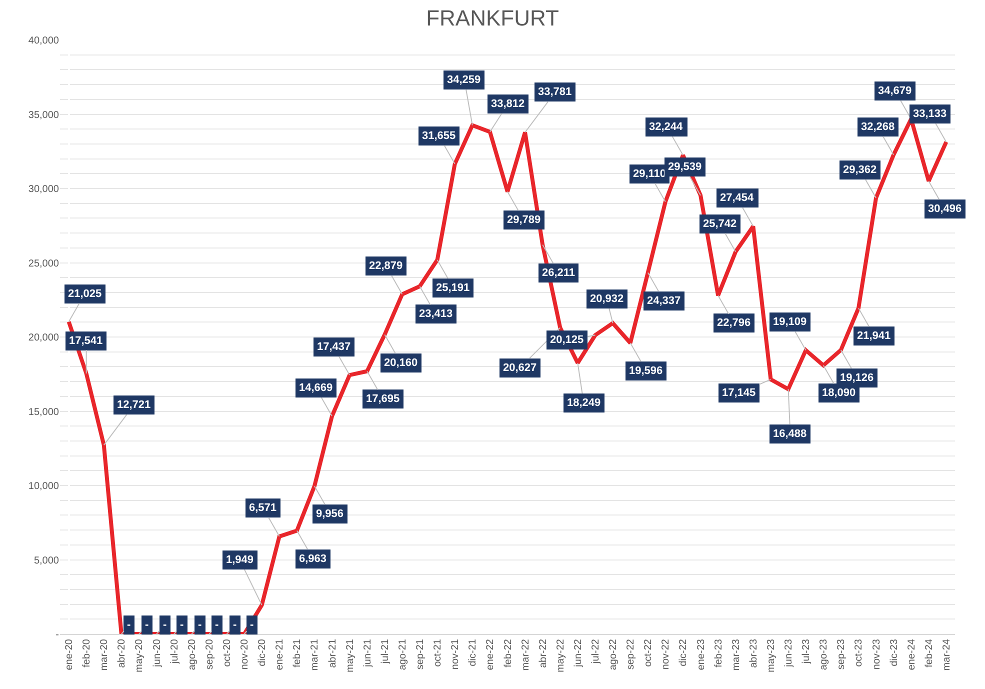 This screenshot has width=985, height=689. I want to click on y-tick-label: 5,000, so click(47, 560).